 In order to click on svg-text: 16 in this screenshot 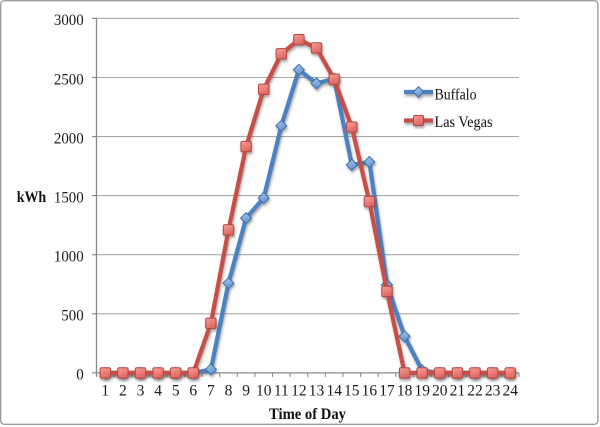, I will do `click(370, 391)`.